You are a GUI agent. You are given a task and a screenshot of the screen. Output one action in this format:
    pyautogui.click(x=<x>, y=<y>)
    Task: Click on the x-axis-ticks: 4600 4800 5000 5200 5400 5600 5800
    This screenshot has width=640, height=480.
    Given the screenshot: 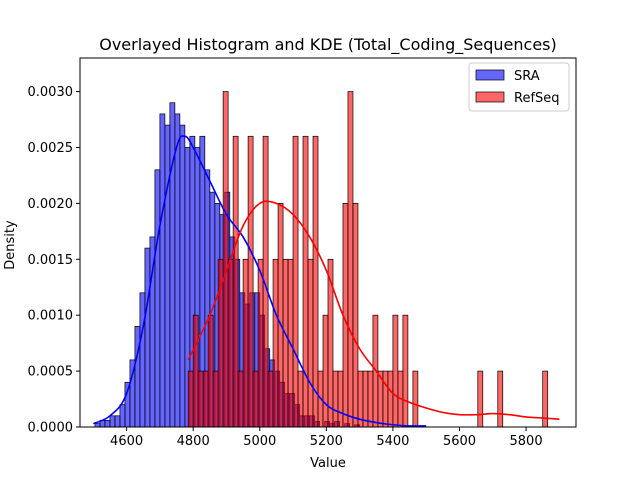 What is the action you would take?
    pyautogui.click(x=326, y=438)
    